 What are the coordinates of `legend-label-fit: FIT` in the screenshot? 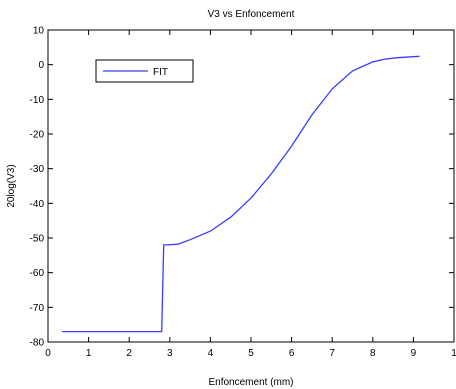 It's located at (160, 72).